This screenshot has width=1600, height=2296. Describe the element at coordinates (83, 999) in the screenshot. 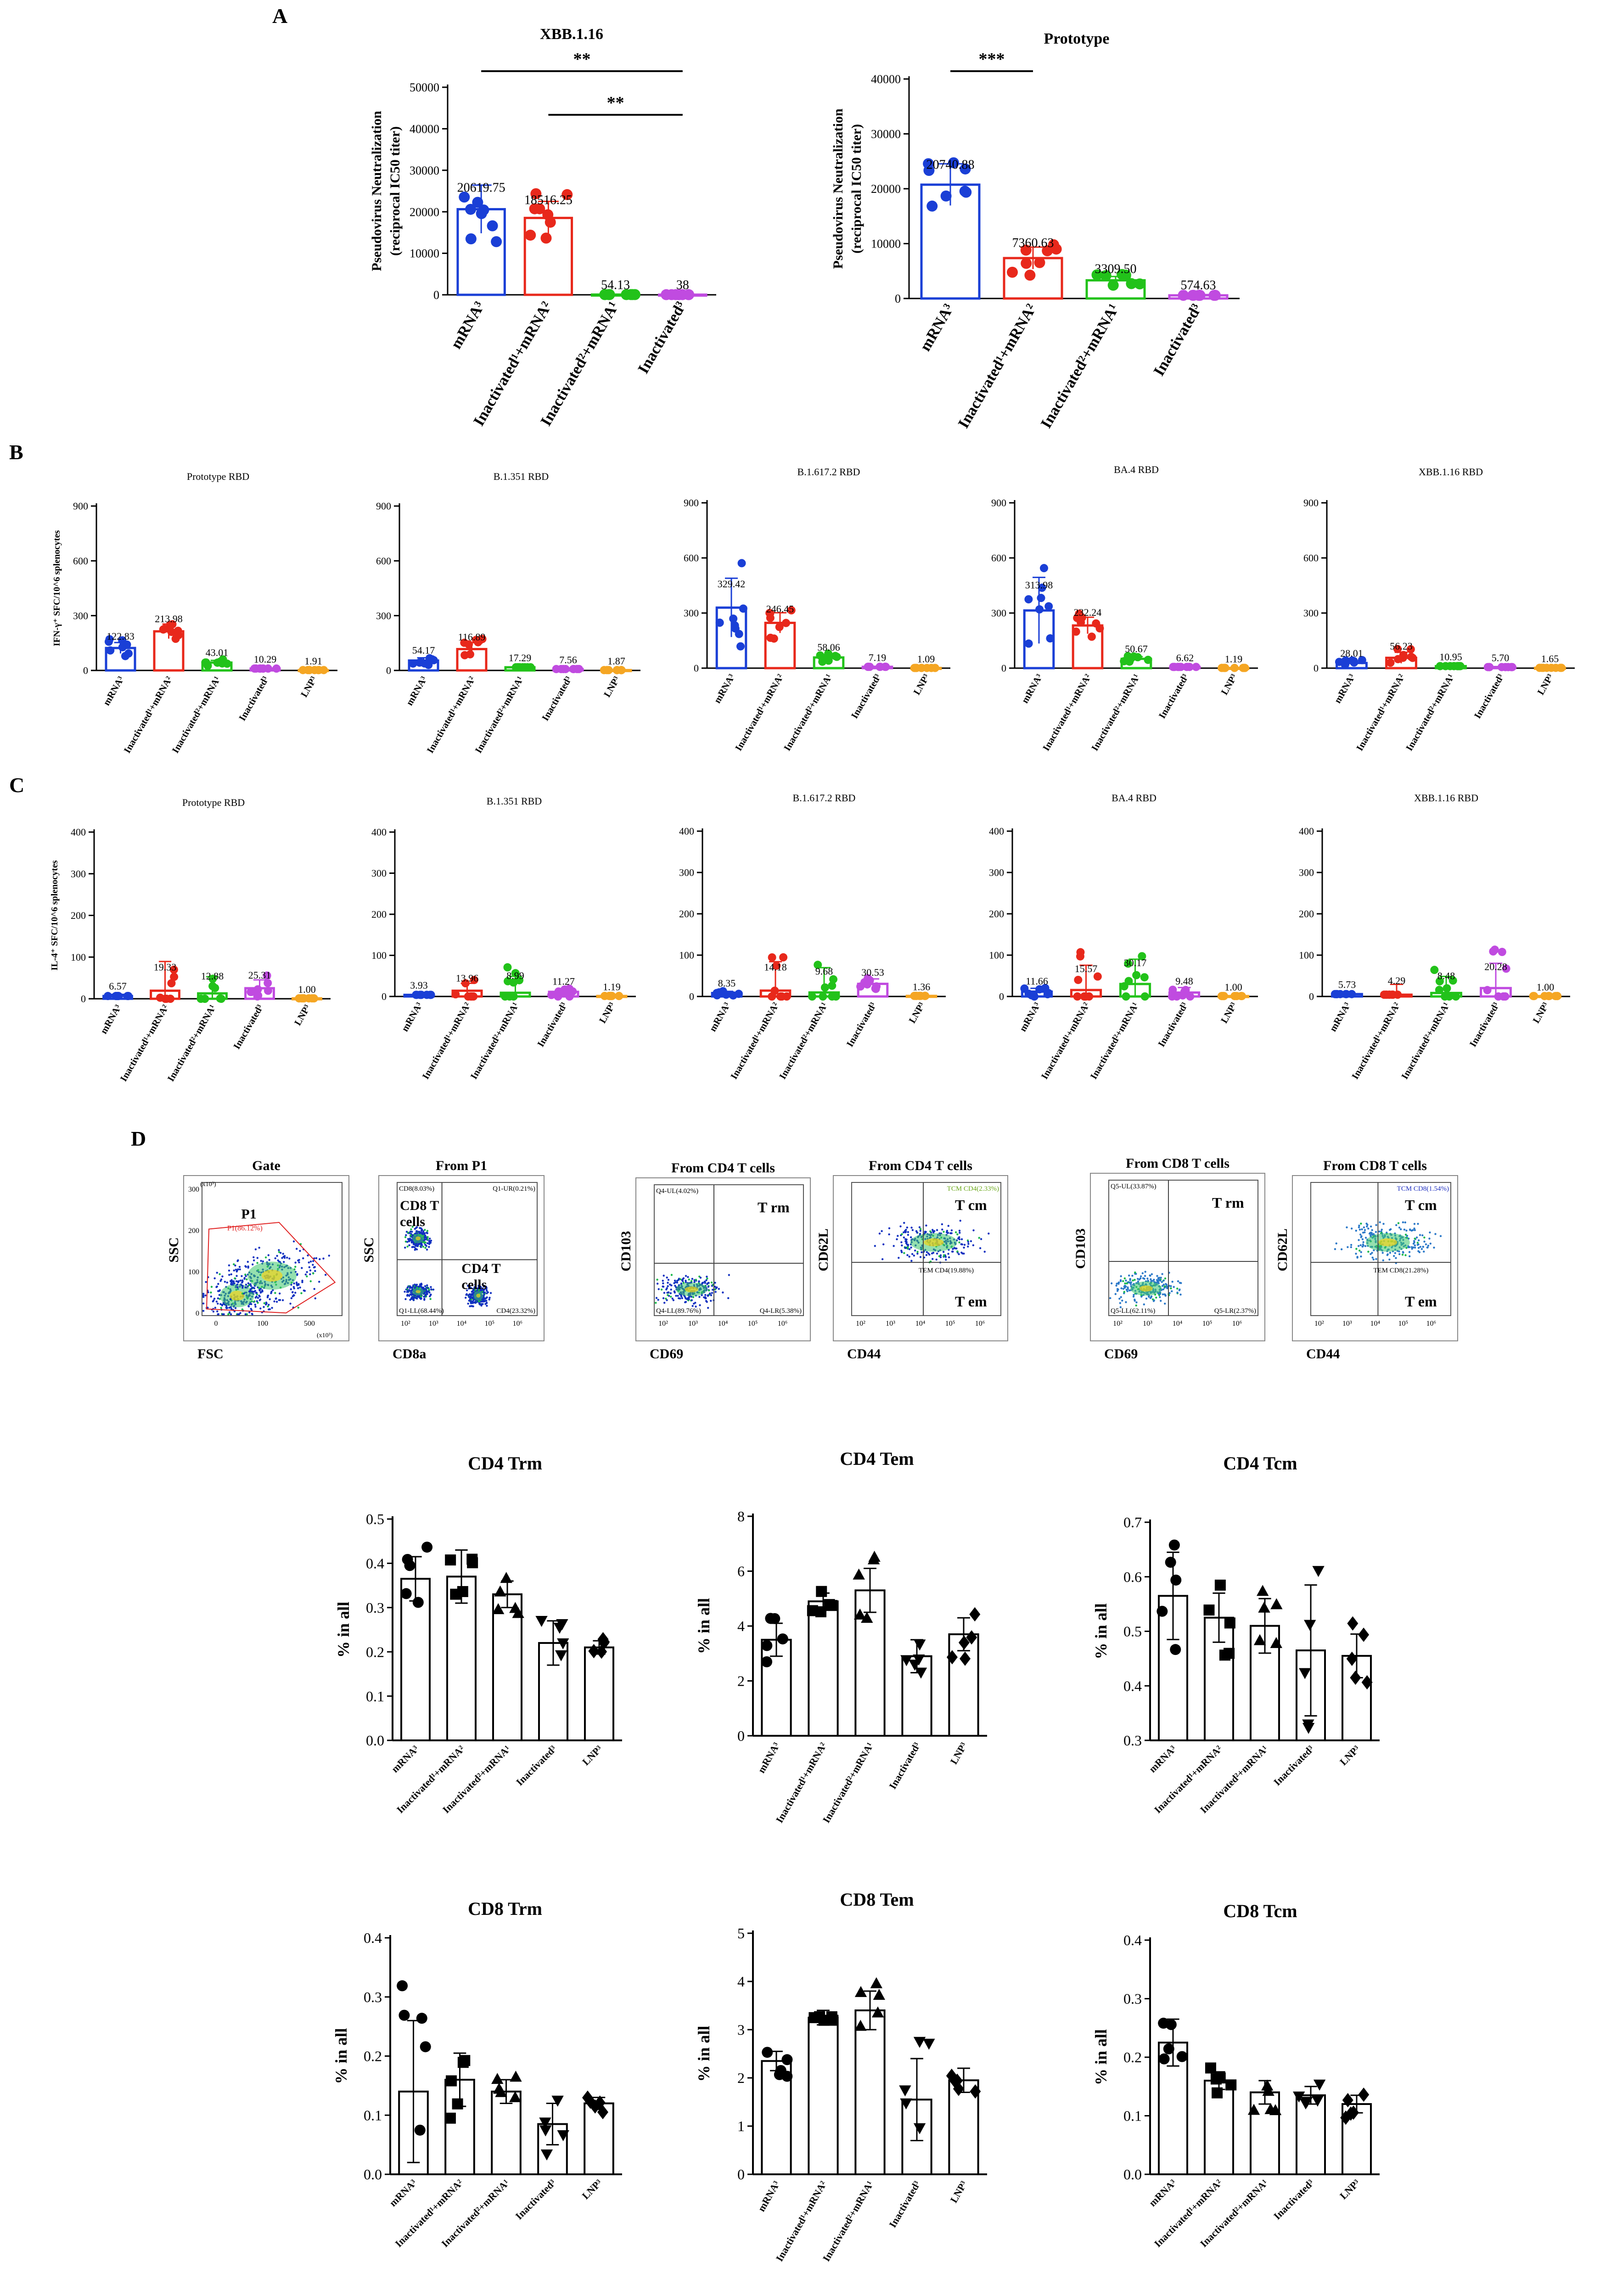

I see `y-tick-label: 0` at that location.